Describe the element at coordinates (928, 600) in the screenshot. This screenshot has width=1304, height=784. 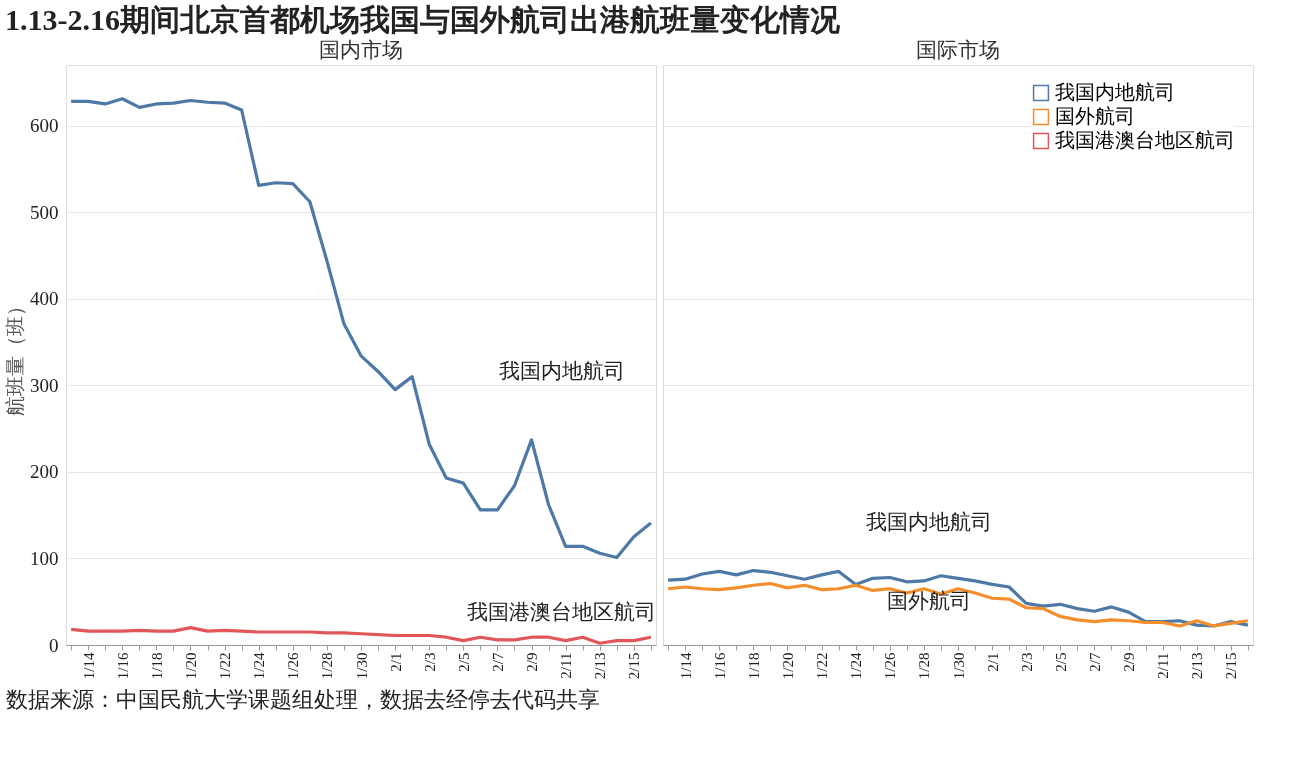
I see `annotation: 国外航司` at that location.